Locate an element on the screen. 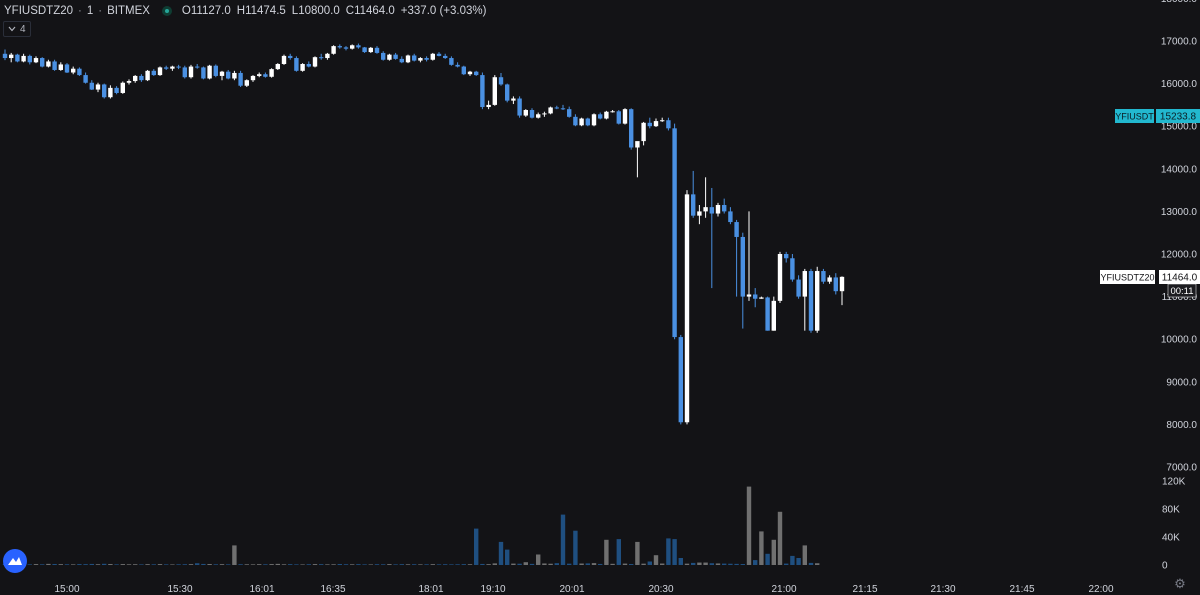 The image size is (1200, 595). price-tick-label: 14000.0 is located at coordinates (1179, 169).